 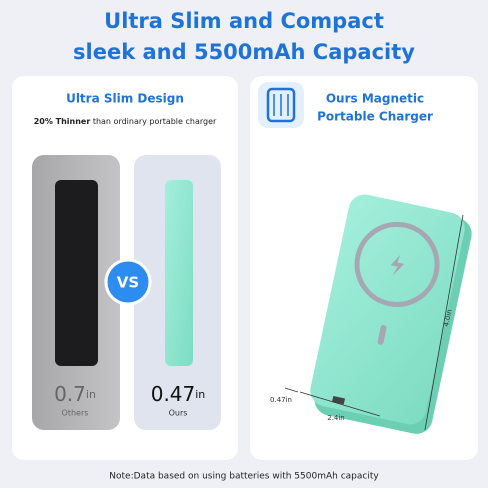 I want to click on ours-thickness: 0.47in, so click(x=178, y=394).